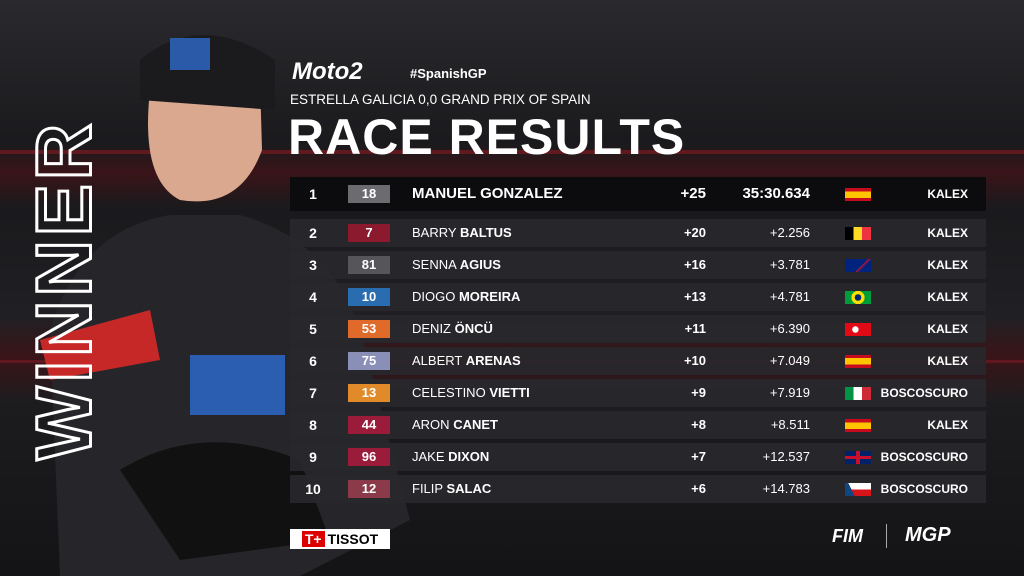  Describe the element at coordinates (369, 329) in the screenshot. I see `rider-number: 53` at that location.